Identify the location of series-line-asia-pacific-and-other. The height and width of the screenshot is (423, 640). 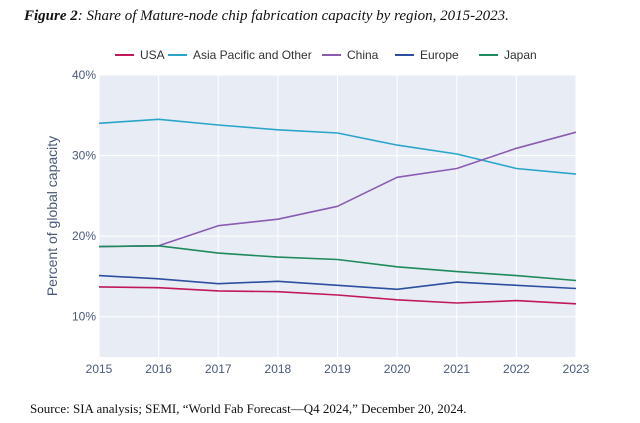
(337, 146).